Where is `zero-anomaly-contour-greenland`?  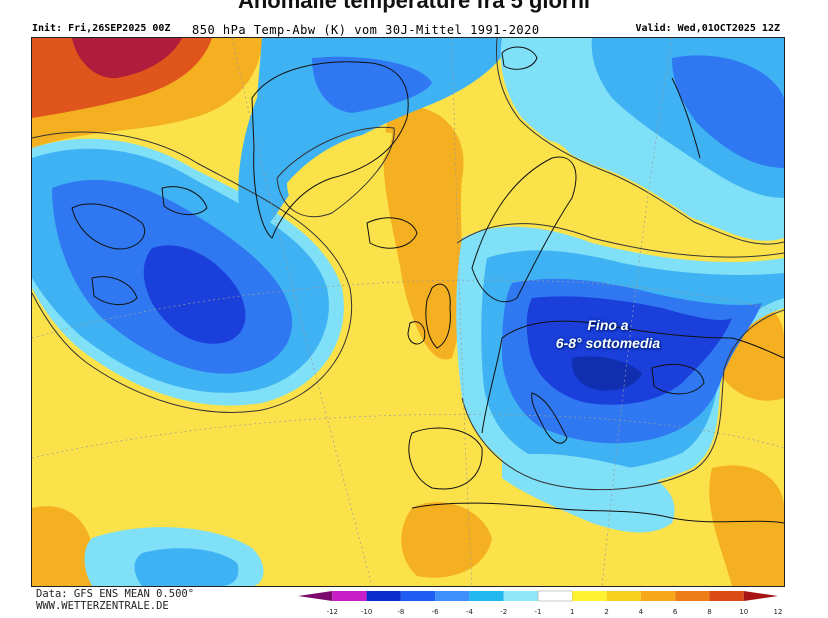 zero-anomaly-contour-greenland is located at coordinates (335, 172).